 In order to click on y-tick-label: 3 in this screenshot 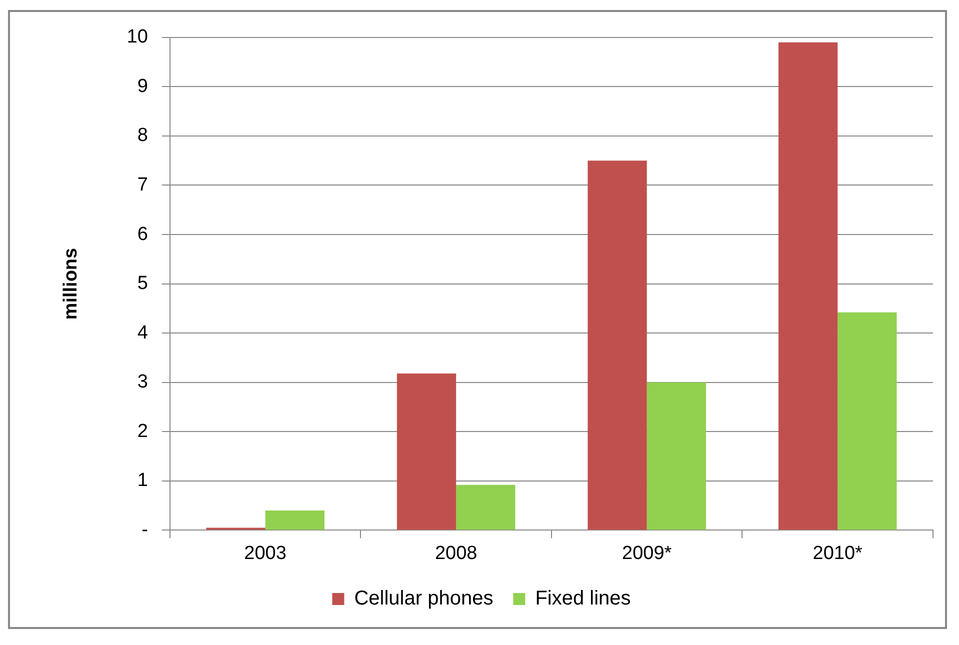, I will do `click(142, 382)`.